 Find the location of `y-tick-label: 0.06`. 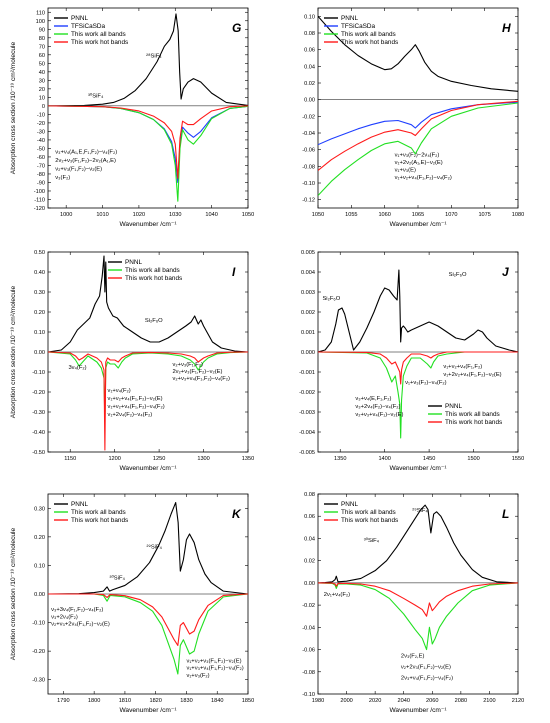

y-tick-label: 0.06 is located at coordinates (309, 517).